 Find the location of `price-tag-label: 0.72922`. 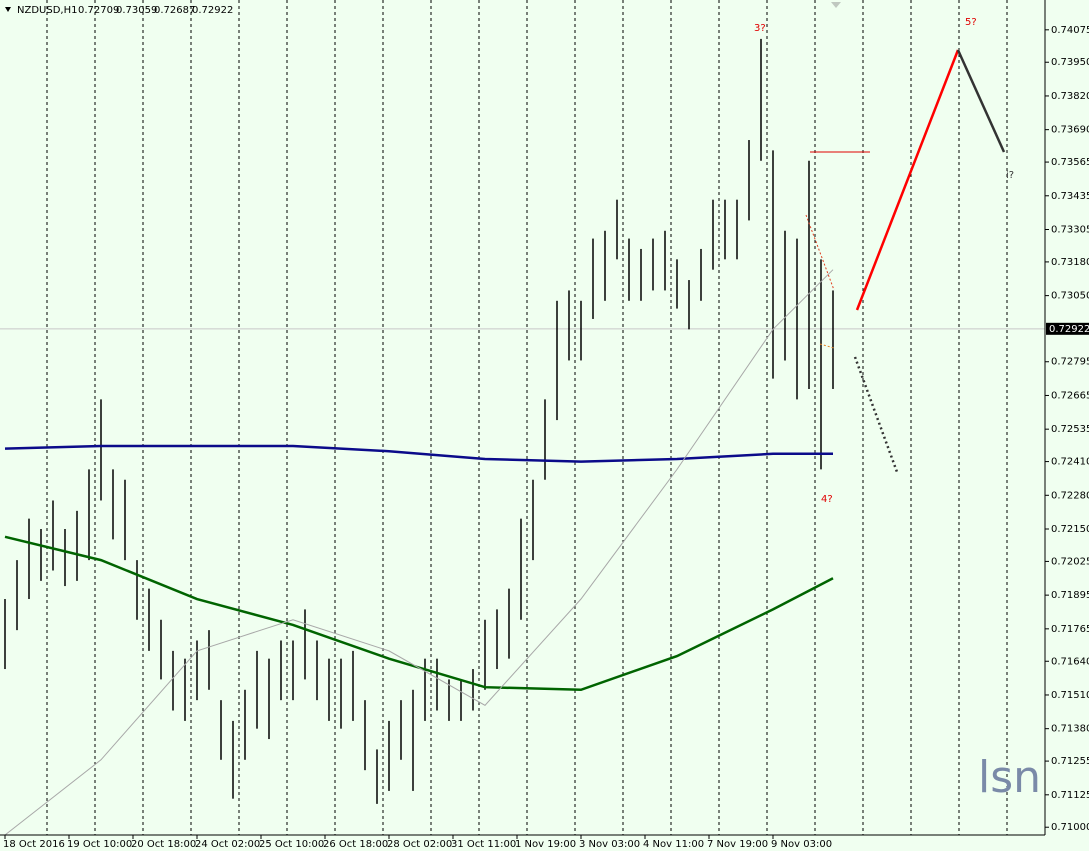

price-tag-label: 0.72922 is located at coordinates (1069, 329).